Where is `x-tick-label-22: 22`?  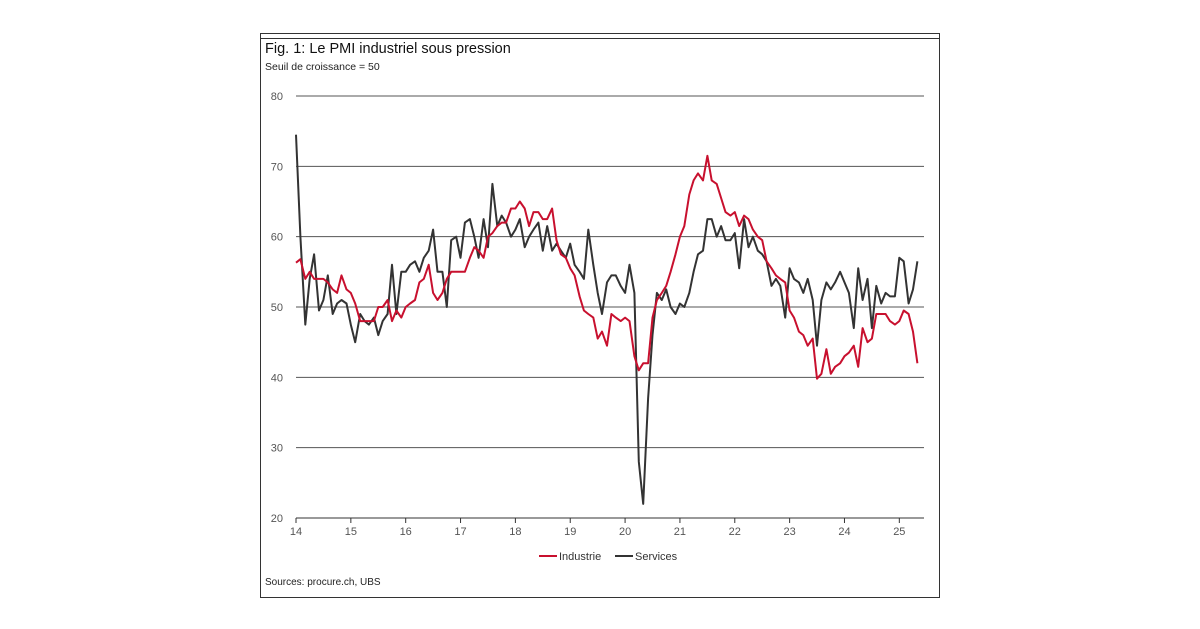 x-tick-label-22: 22 is located at coordinates (735, 532).